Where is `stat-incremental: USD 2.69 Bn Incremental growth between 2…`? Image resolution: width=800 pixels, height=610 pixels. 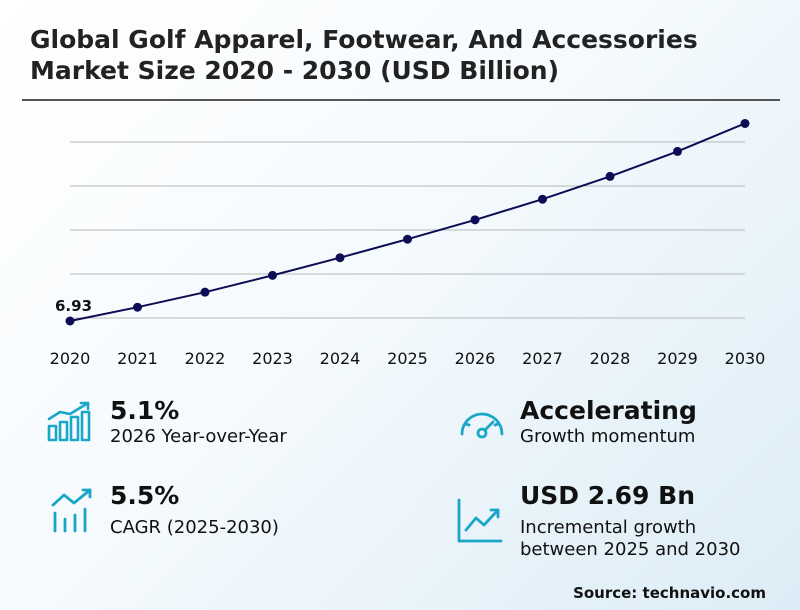
stat-incremental: USD 2.69 Bn Incremental growth between 2… is located at coordinates (630, 521).